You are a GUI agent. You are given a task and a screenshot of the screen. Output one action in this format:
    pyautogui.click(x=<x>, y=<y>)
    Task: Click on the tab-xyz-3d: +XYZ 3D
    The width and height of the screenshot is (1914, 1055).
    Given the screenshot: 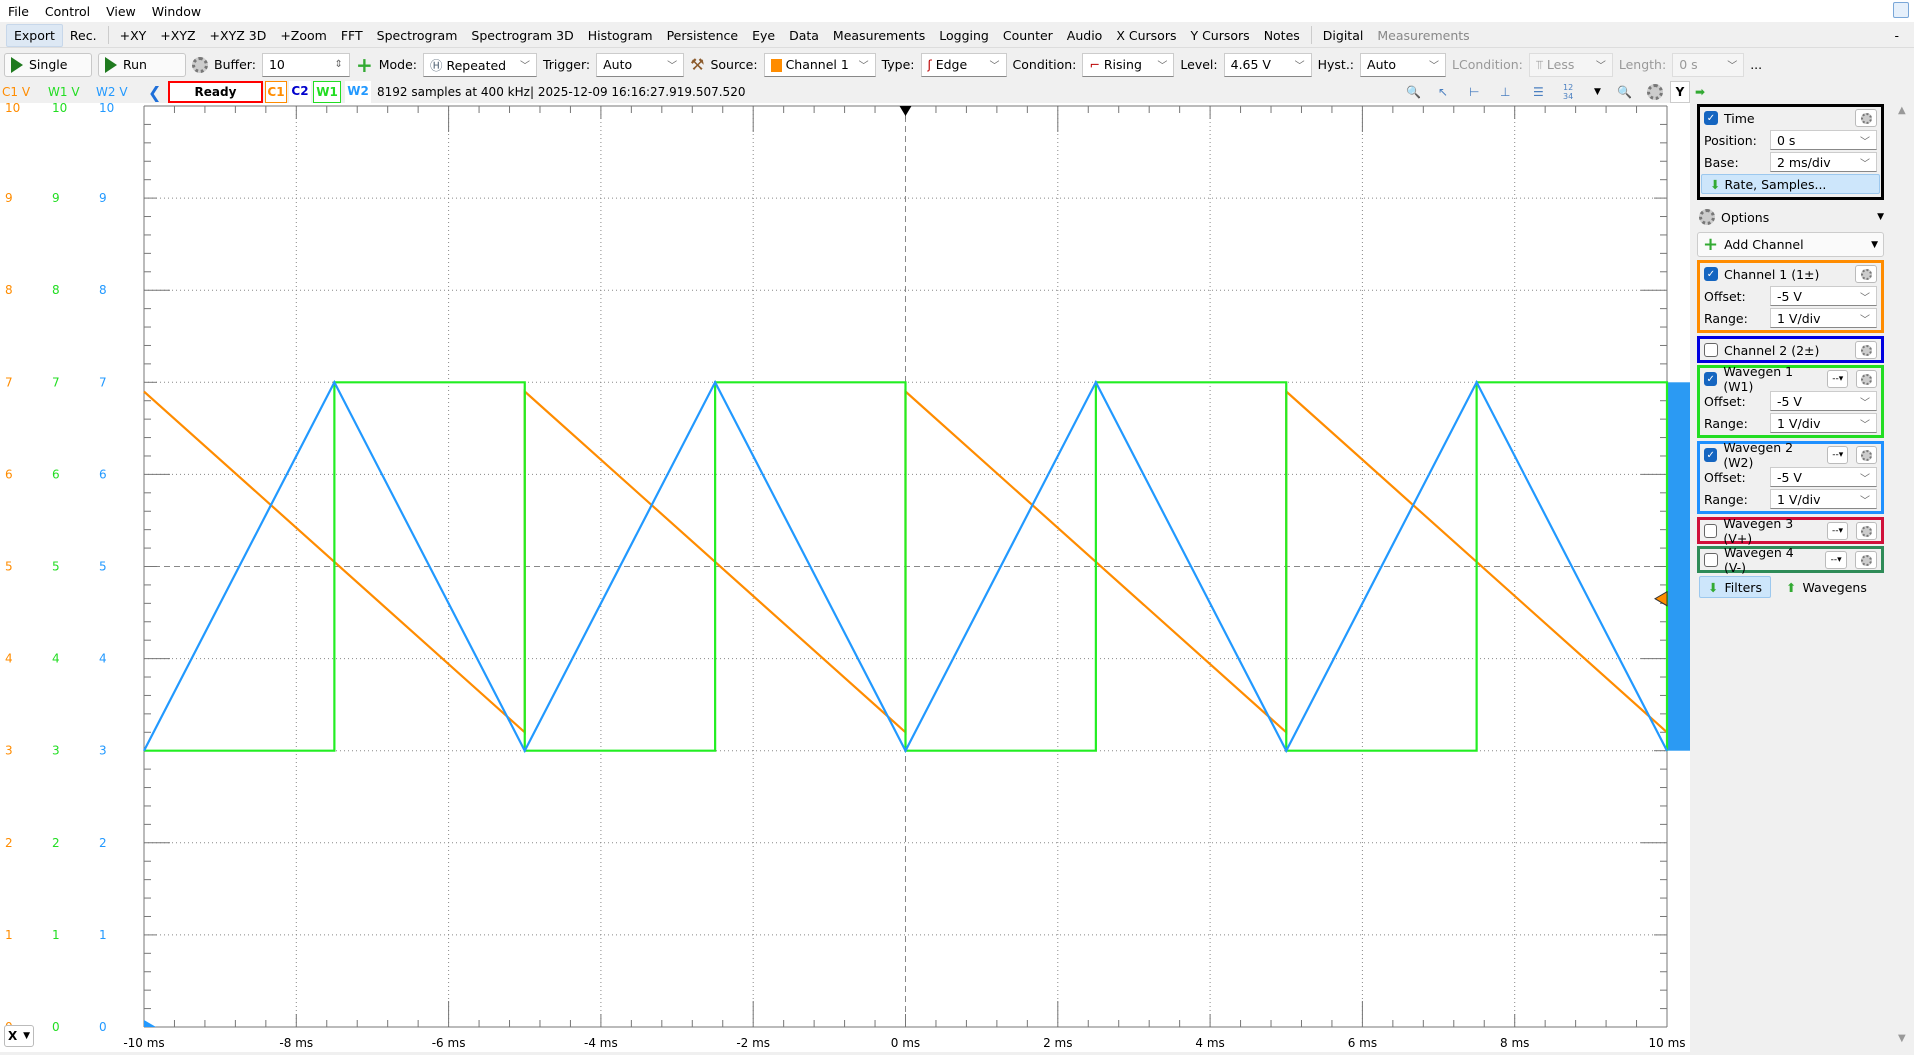 What is the action you would take?
    pyautogui.click(x=238, y=35)
    